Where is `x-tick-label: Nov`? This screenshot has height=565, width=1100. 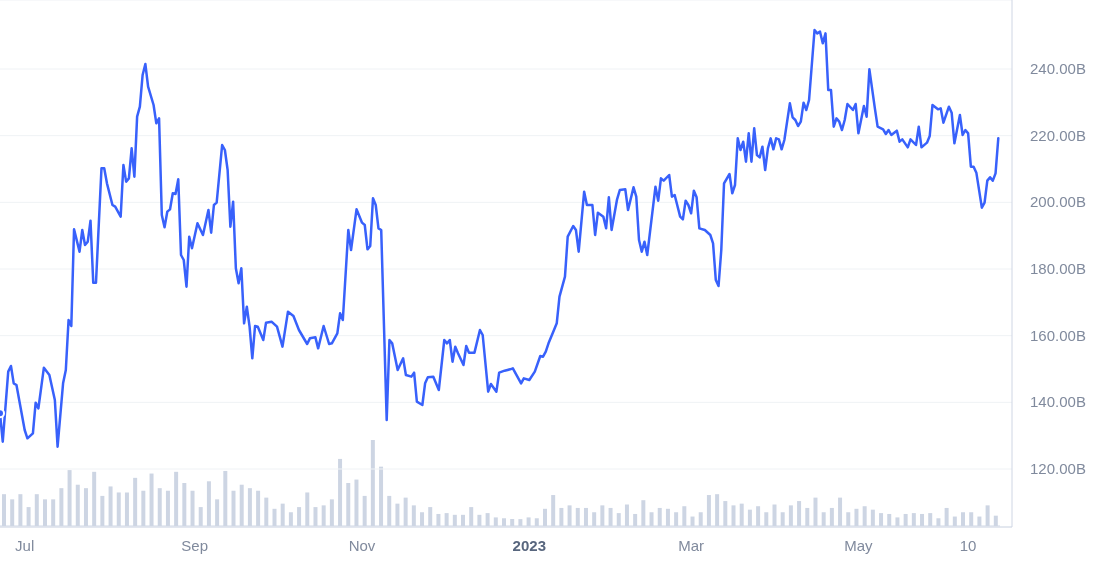
x-tick-label: Nov is located at coordinates (362, 545).